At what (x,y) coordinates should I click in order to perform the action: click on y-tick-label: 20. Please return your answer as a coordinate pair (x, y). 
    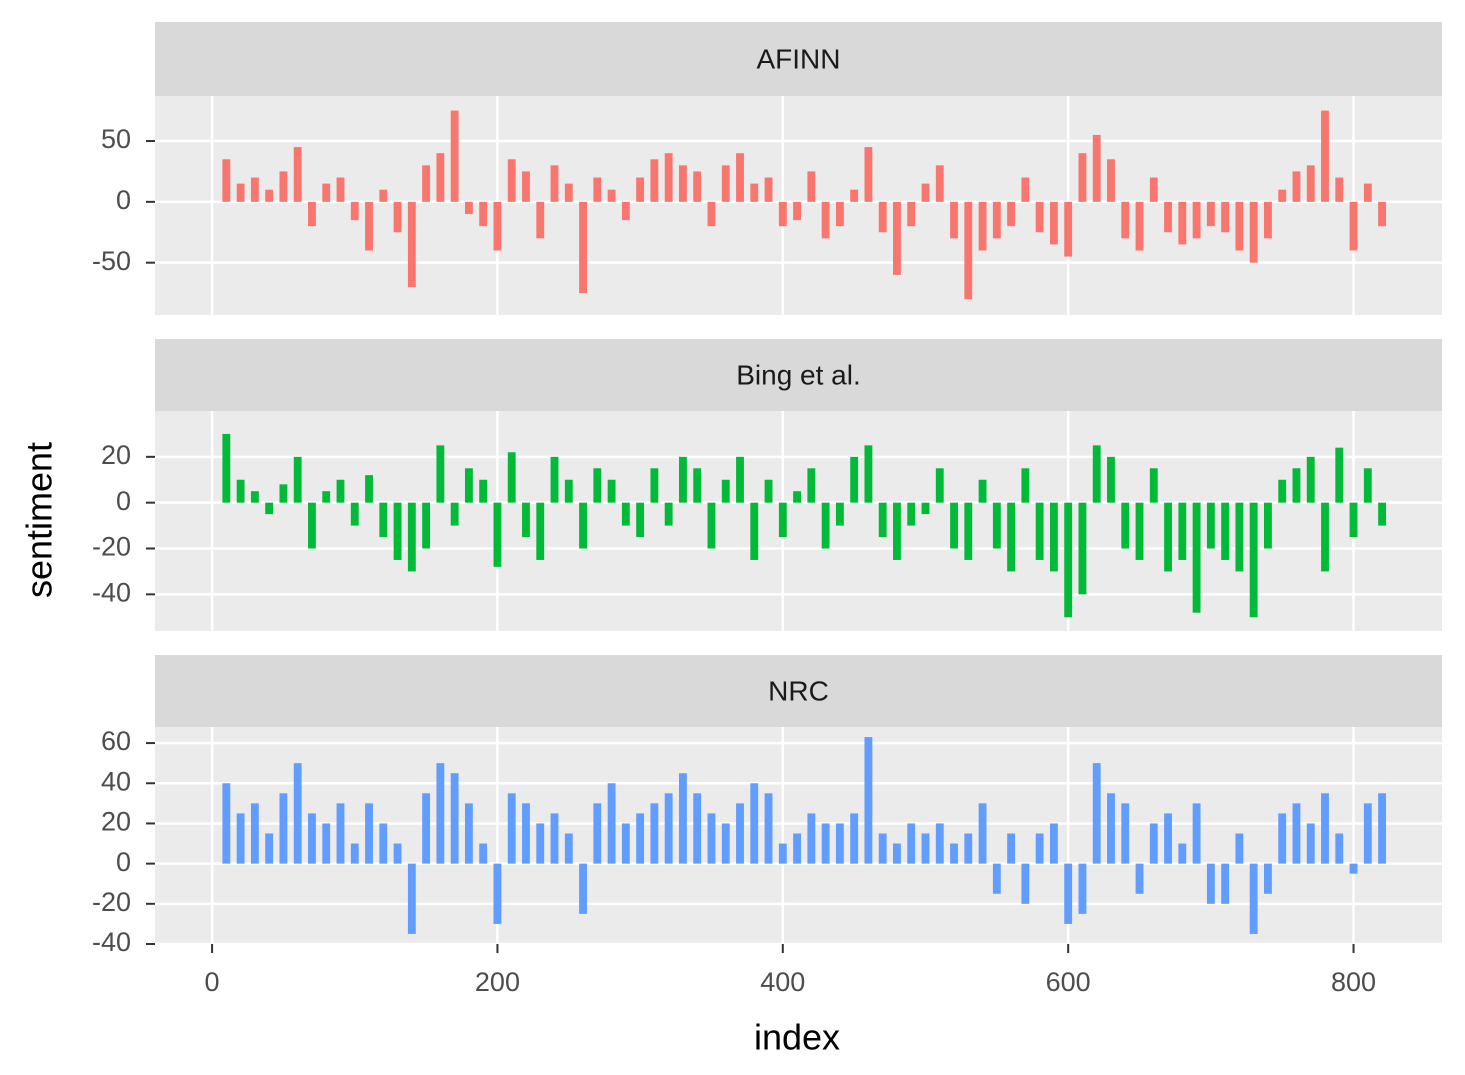
    Looking at the image, I should click on (116, 455).